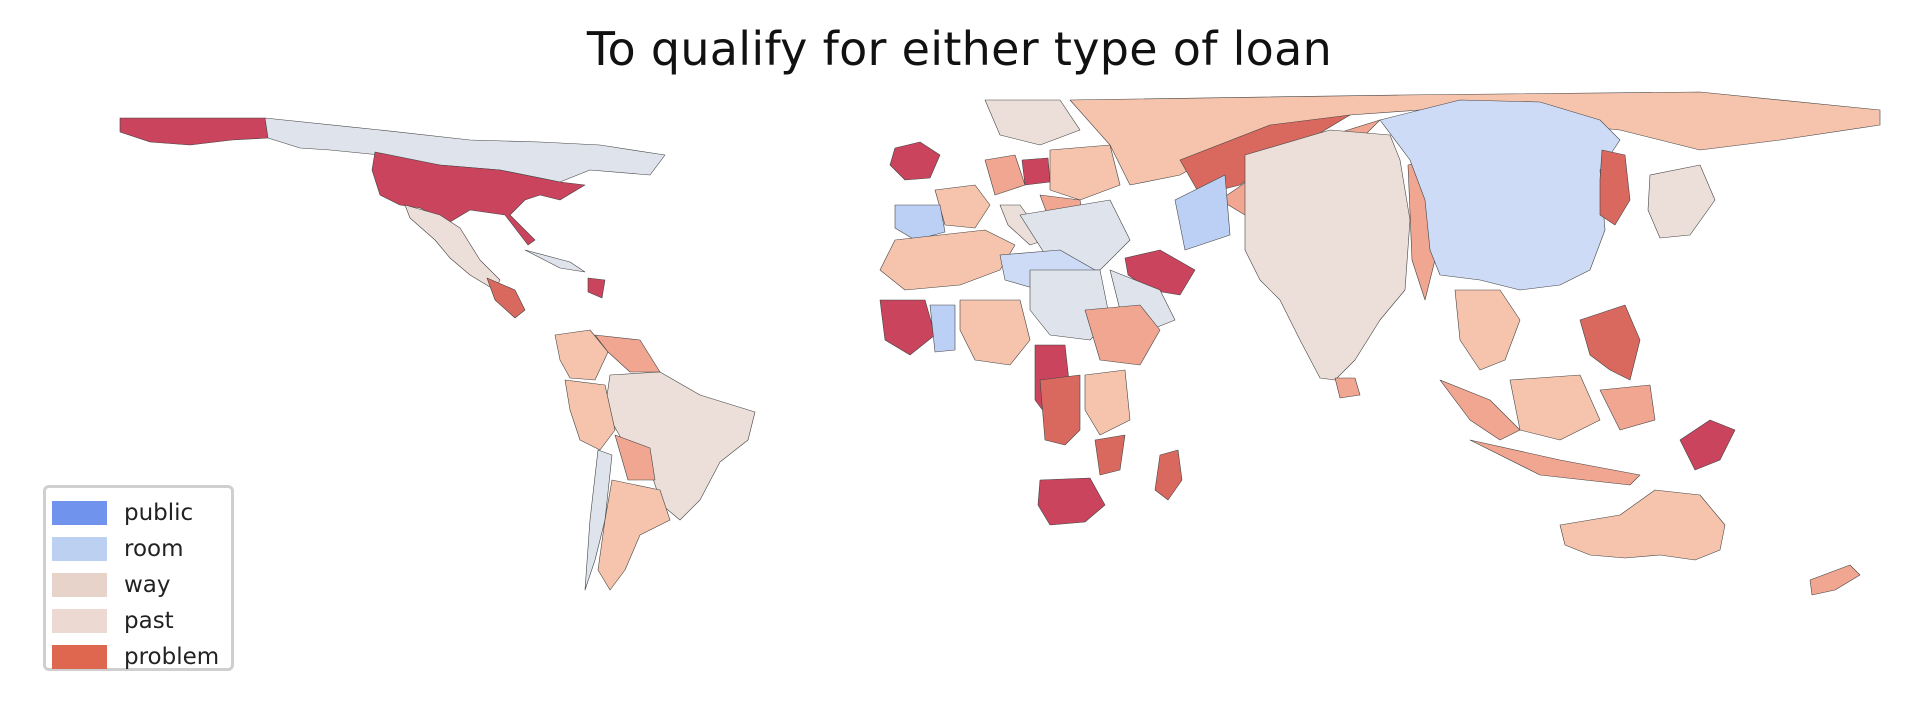 The height and width of the screenshot is (715, 1919). What do you see at coordinates (907, 327) in the screenshot?
I see `region-west-africa` at bounding box center [907, 327].